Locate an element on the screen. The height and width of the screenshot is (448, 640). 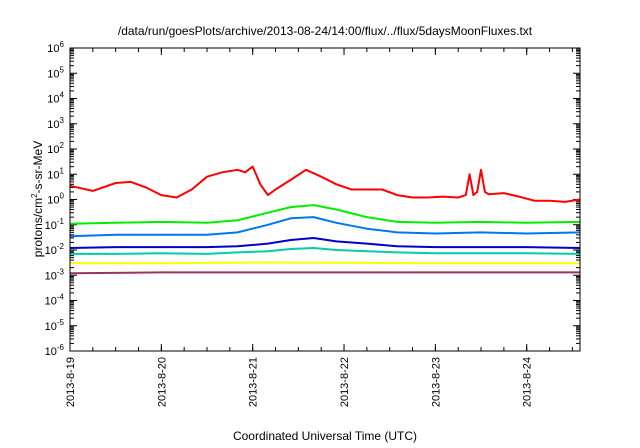
y-tick-label: 10⁴ is located at coordinates (55, 98).